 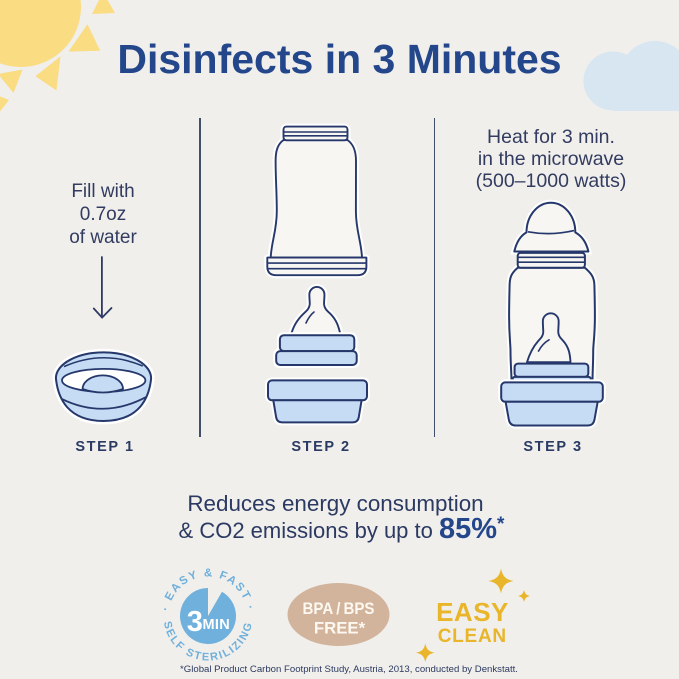 What do you see at coordinates (472, 612) in the screenshot?
I see `svg-text: EASY` at bounding box center [472, 612].